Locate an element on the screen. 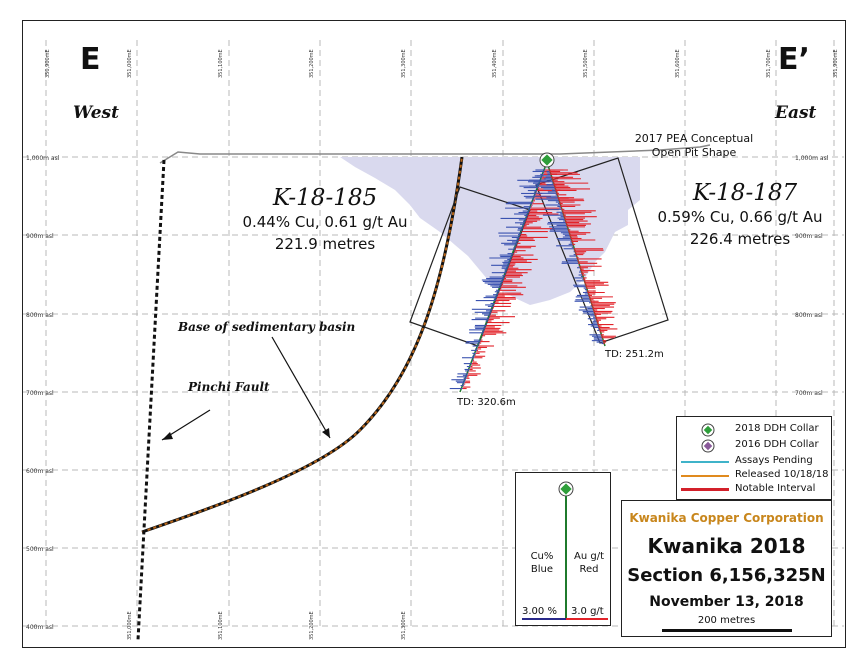  notable-line is located at coordinates (705, 489).